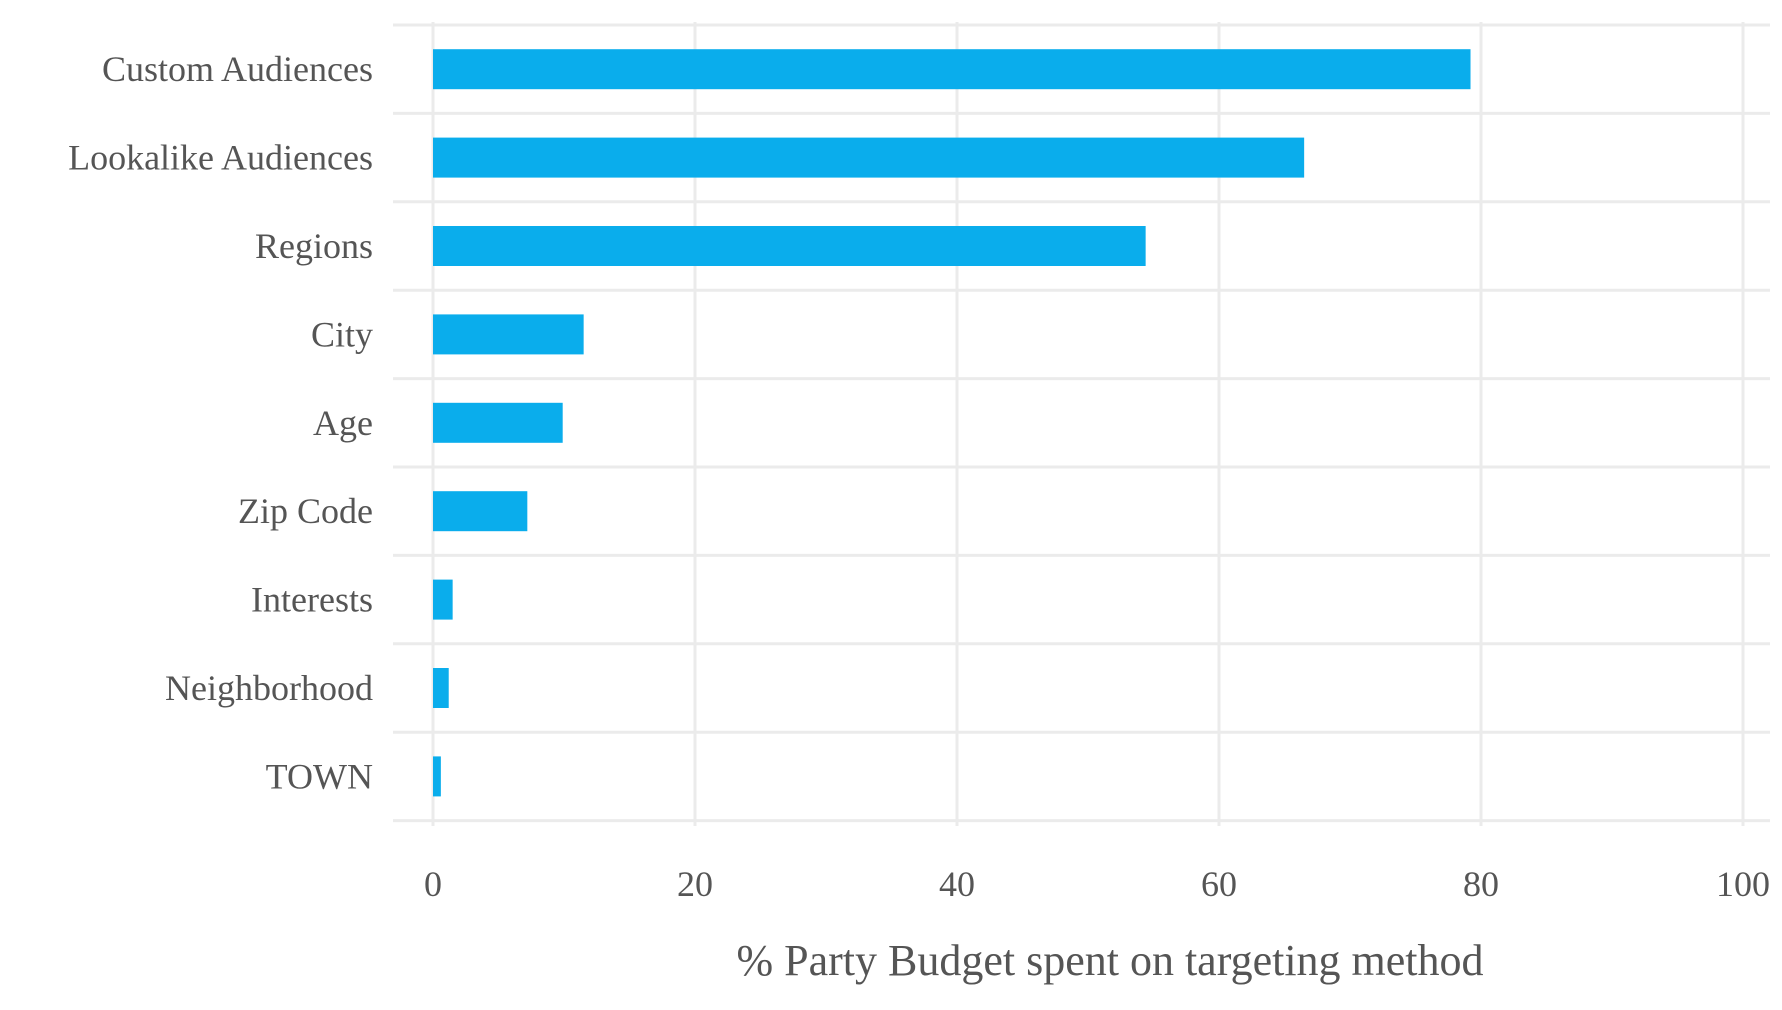 The width and height of the screenshot is (1782, 1010). What do you see at coordinates (1097, 884) in the screenshot?
I see `x-axis-ticks: 0 20 40 60 80 100` at bounding box center [1097, 884].